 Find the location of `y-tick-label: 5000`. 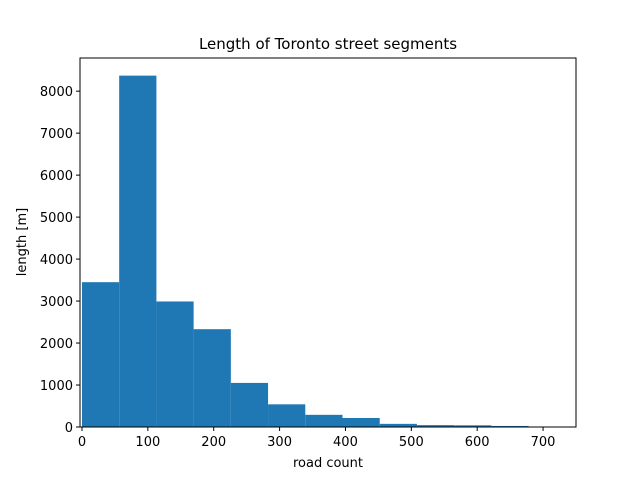

y-tick-label: 5000 is located at coordinates (56, 218).